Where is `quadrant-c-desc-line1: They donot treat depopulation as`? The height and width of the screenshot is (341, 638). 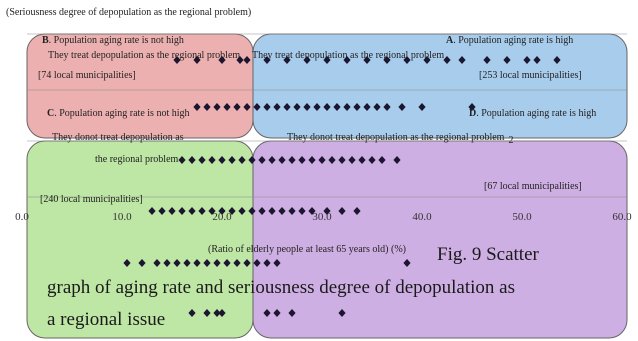
quadrant-c-desc-line1: They donot treat depopulation as is located at coordinates (118, 137).